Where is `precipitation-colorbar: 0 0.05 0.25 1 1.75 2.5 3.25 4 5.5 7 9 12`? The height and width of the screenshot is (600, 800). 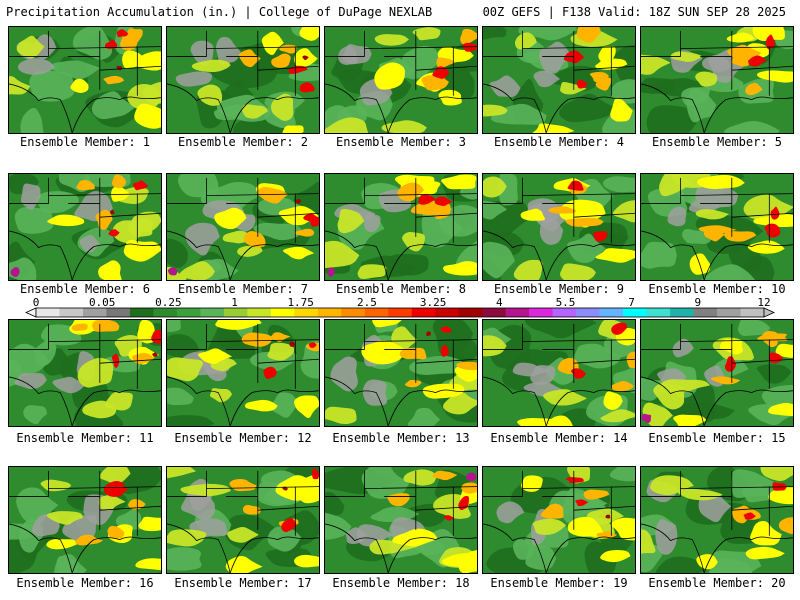
precipitation-colorbar: 0 0.05 0.25 1 1.75 2.5 3.25 4 5.5 7 9 12 is located at coordinates (400, 307).